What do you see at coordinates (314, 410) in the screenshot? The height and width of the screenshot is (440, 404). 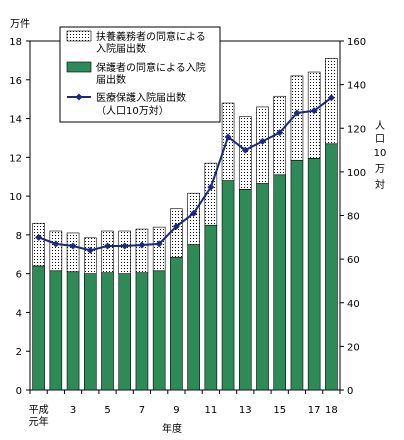 I see `x-tick-label: 17` at bounding box center [314, 410].